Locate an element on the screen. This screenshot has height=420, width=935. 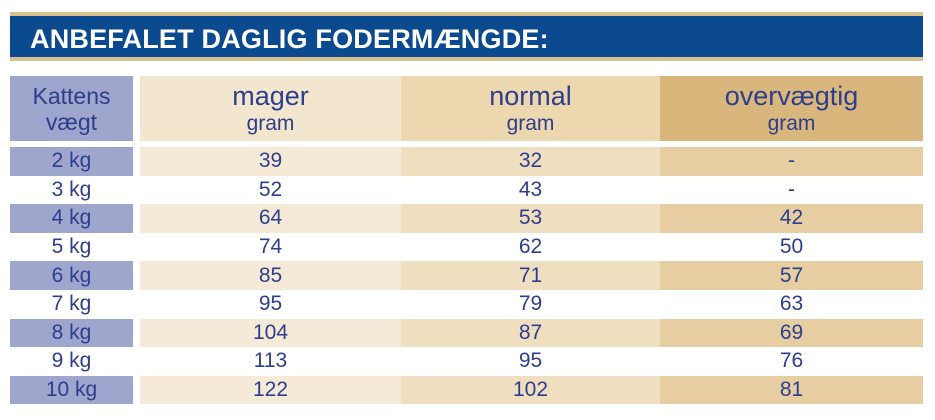
cell-weight: 4 kg is located at coordinates (71, 218).